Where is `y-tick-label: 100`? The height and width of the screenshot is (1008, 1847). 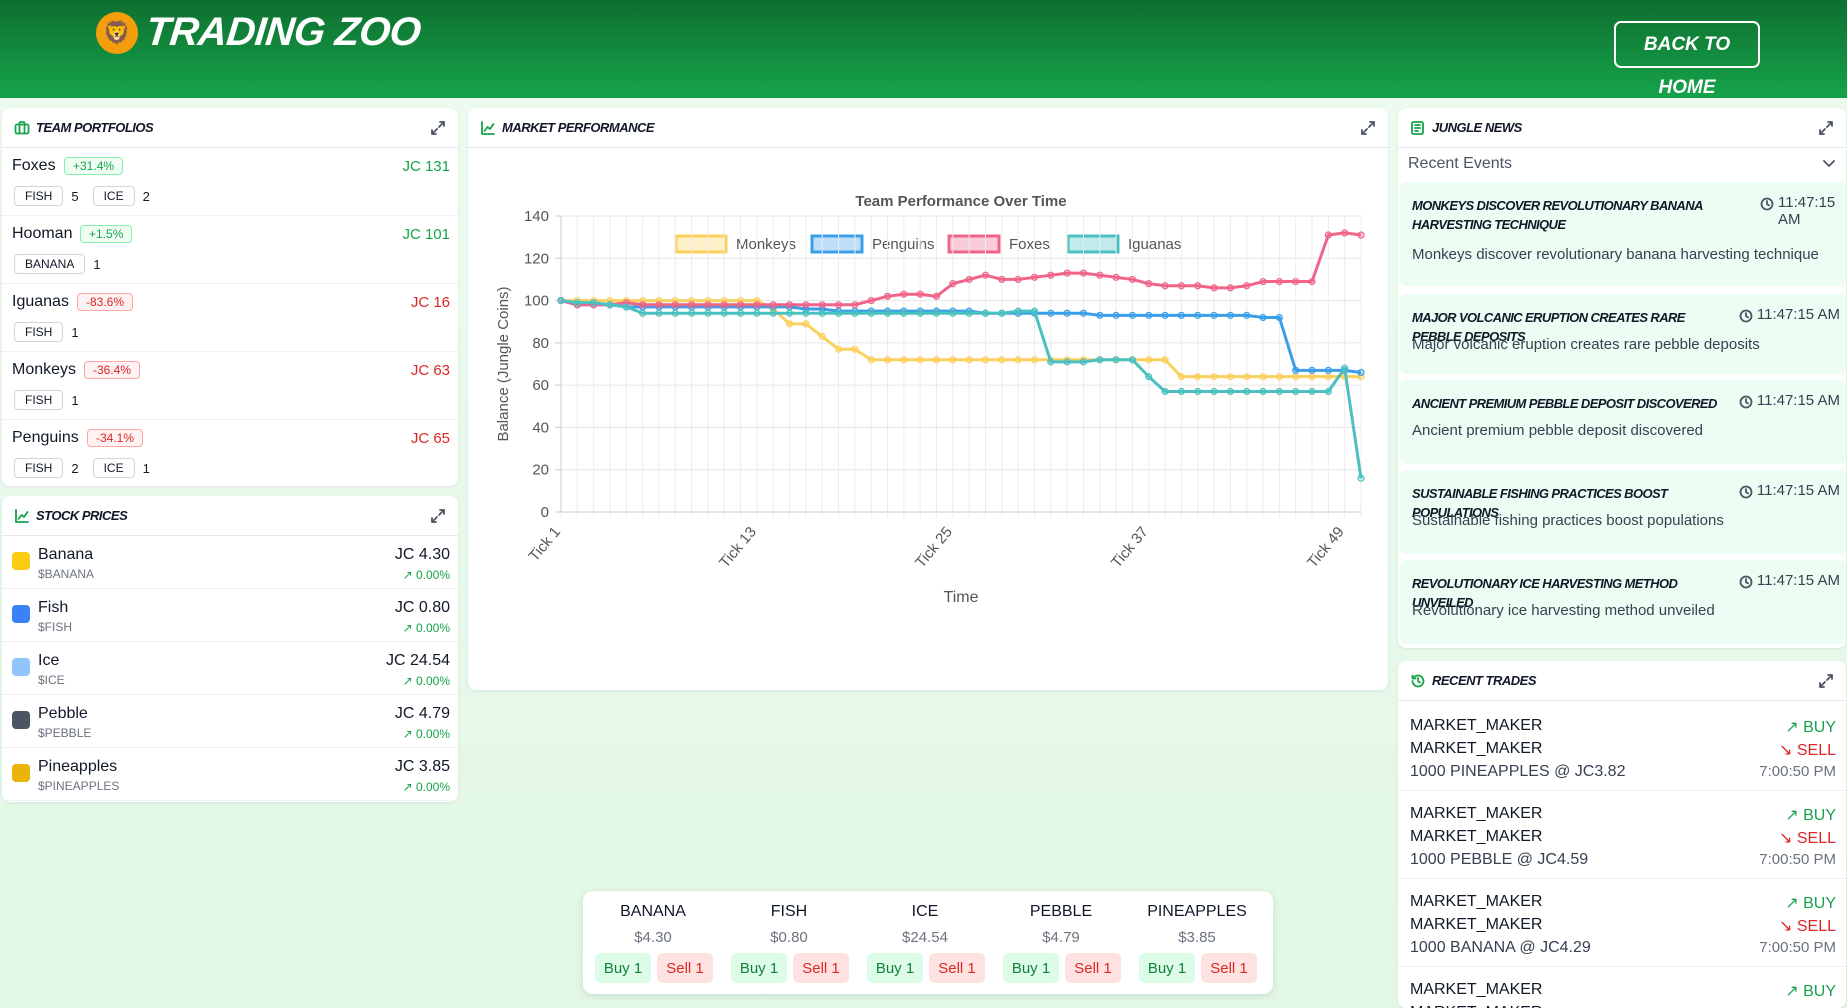
y-tick-label: 100 is located at coordinates (536, 301).